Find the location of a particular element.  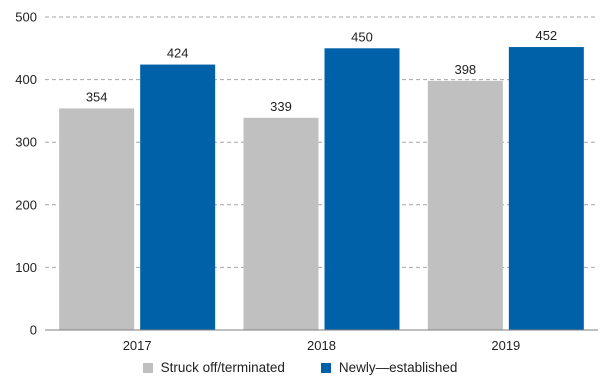

x-axis-tick-labels: 2017 2018 2019 is located at coordinates (322, 345).